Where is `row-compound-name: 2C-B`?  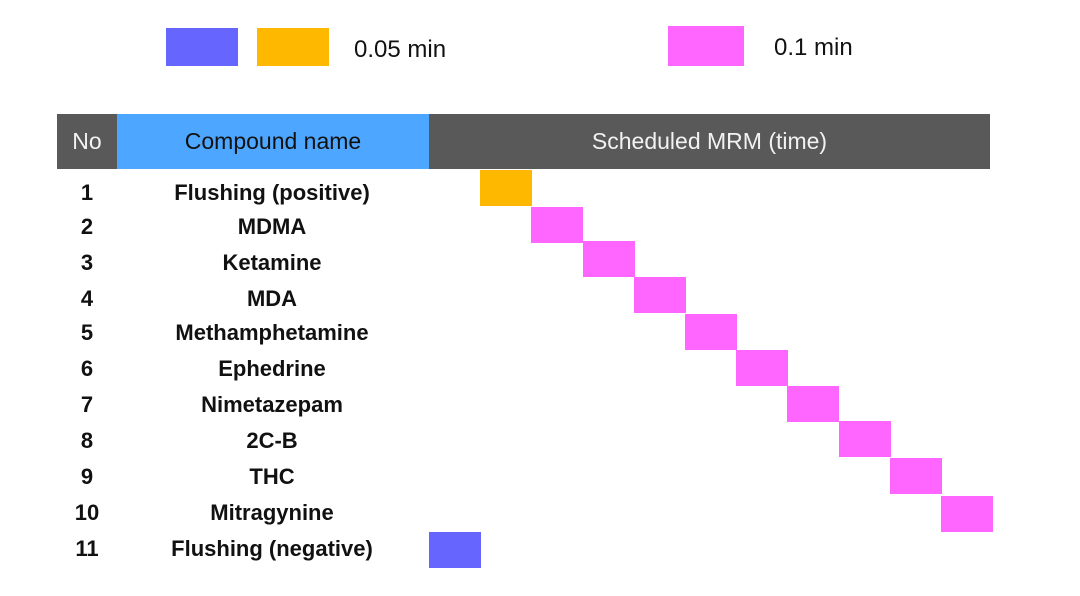
row-compound-name: 2C-B is located at coordinates (272, 440).